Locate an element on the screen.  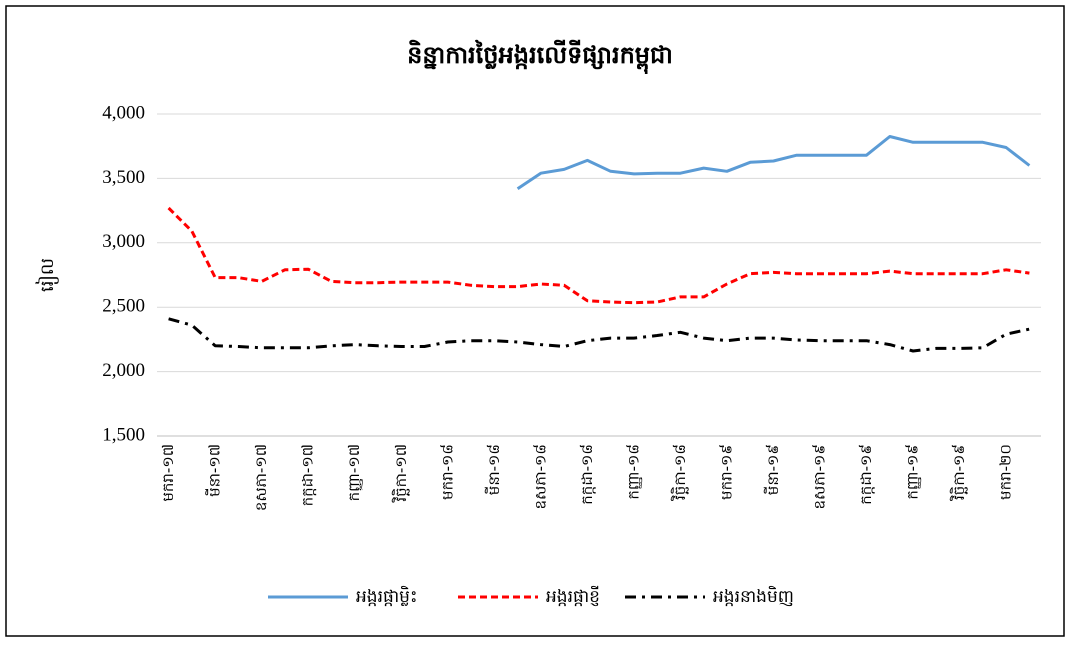
x-tick-label: មីនា-១៨ is located at coordinates (493, 469).